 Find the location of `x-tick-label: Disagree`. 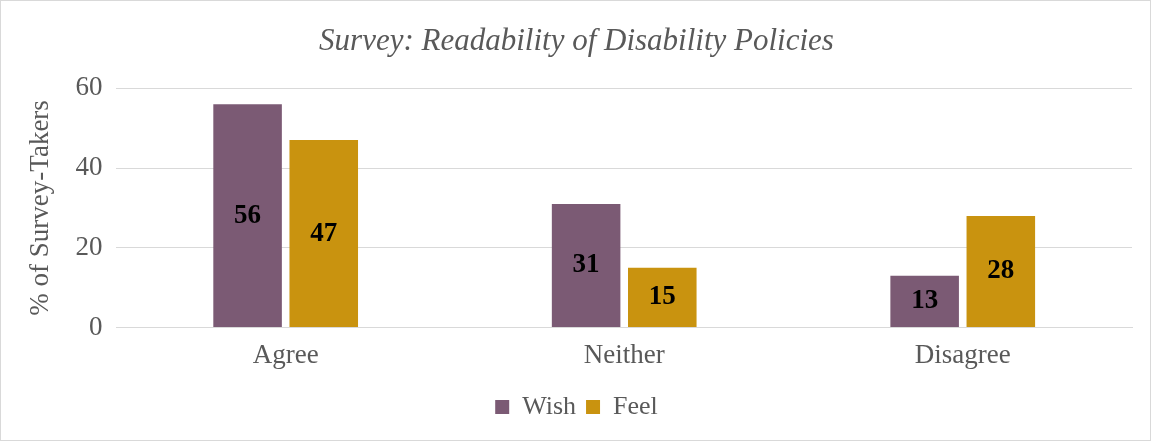

x-tick-label: Disagree is located at coordinates (962, 353).